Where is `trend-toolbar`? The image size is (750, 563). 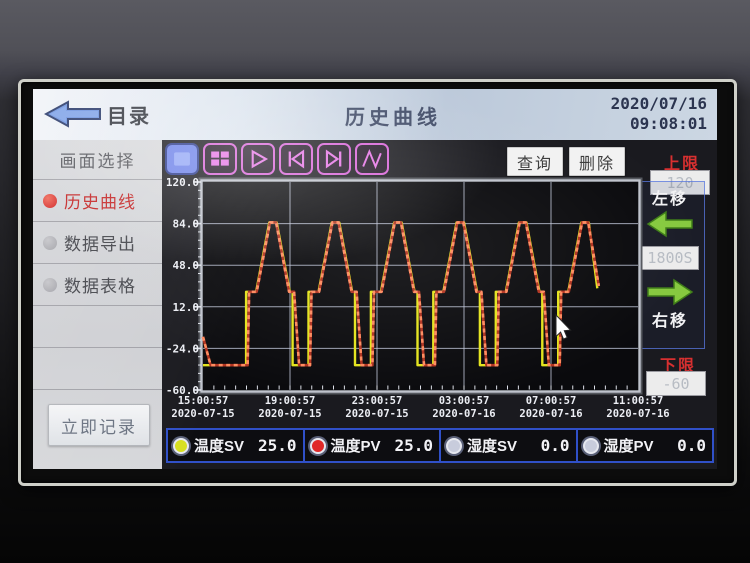 trend-toolbar is located at coordinates (277, 159).